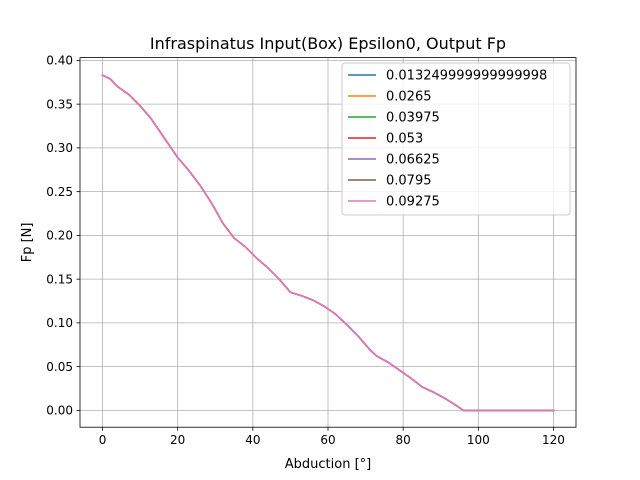 The width and height of the screenshot is (640, 480). Describe the element at coordinates (59, 61) in the screenshot. I see `y-tick-label: 0.40` at that location.